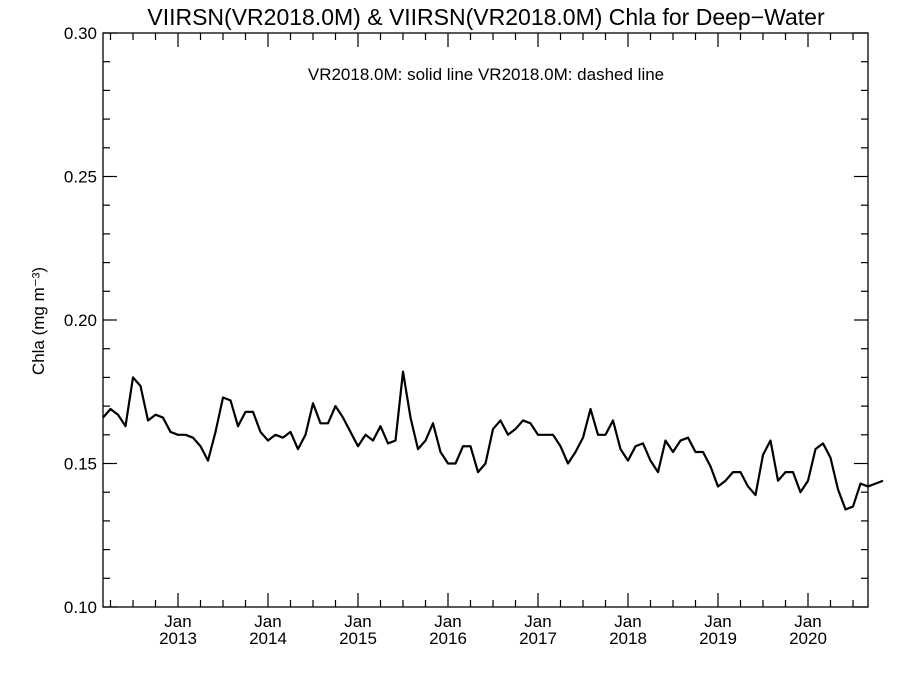  I want to click on x-tick-year-label: 2013, so click(178, 638).